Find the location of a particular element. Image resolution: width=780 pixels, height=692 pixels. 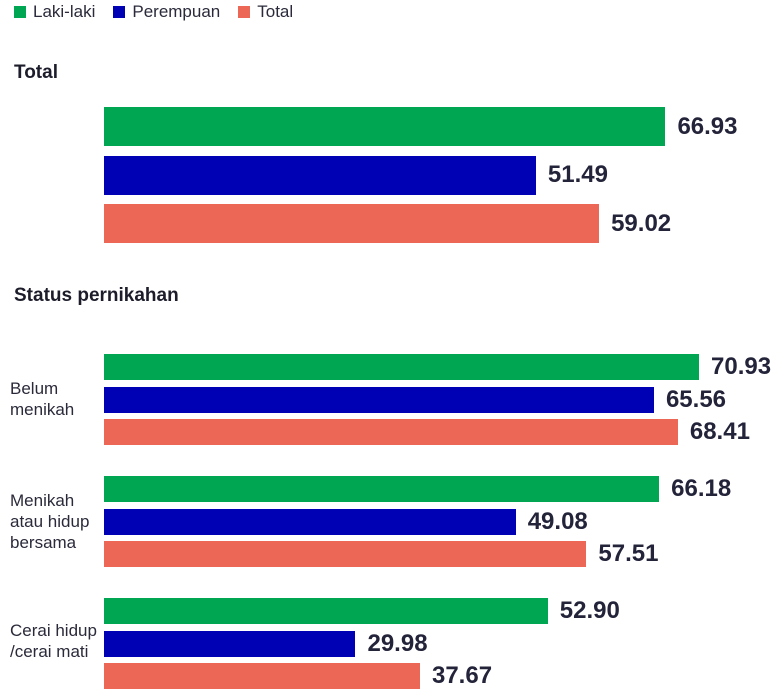

value-label-total-group-0: 59.02 is located at coordinates (641, 223).